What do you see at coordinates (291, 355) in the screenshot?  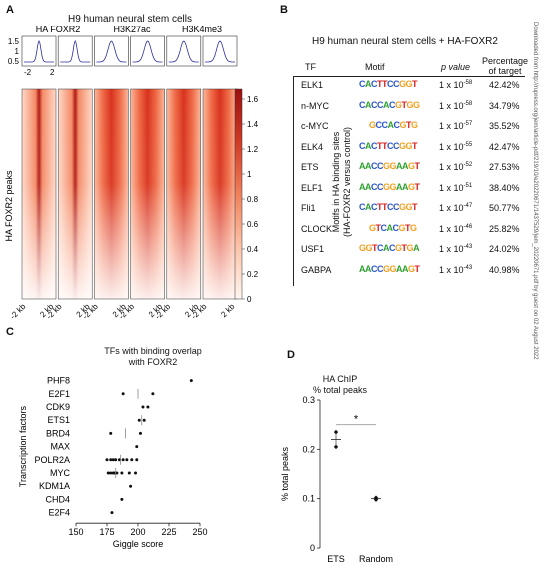 I see `panel-d-label: D` at bounding box center [291, 355].